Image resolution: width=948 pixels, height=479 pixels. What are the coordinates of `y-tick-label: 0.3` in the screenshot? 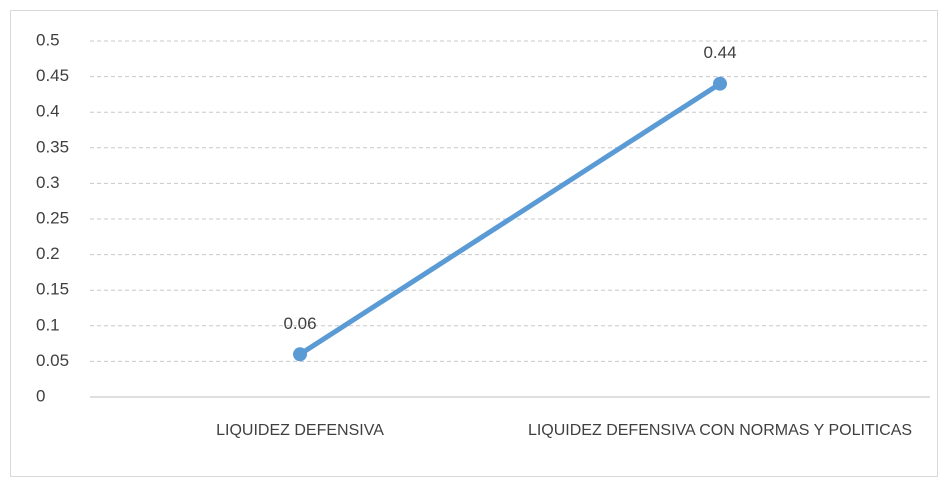 It's located at (48, 182).